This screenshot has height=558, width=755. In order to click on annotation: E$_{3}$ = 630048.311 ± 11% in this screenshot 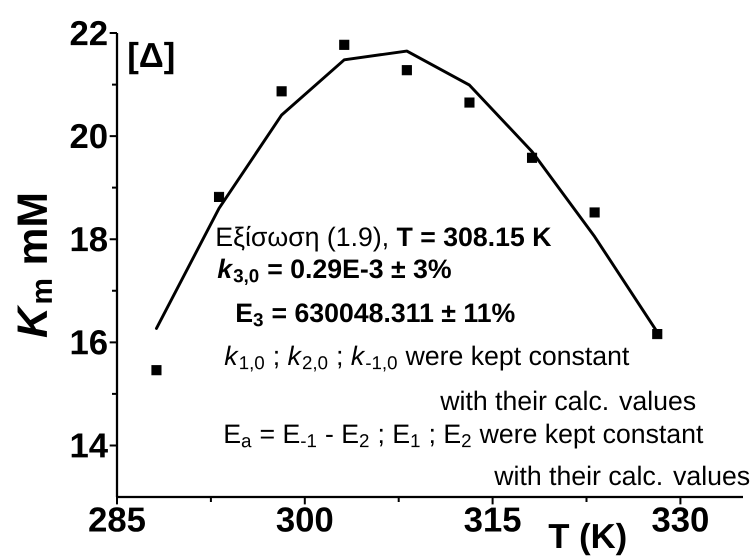, I will do `click(376, 314)`.